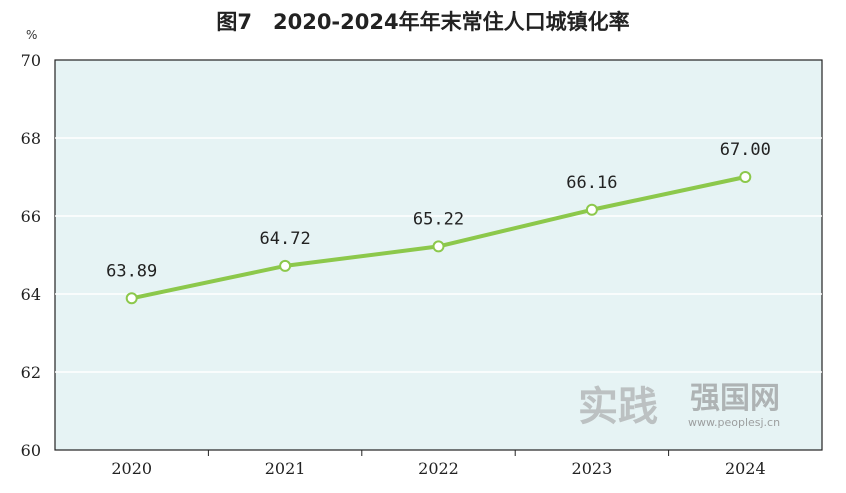 The width and height of the screenshot is (846, 493). Describe the element at coordinates (745, 468) in the screenshot. I see `x-tick-label: 2024` at that location.